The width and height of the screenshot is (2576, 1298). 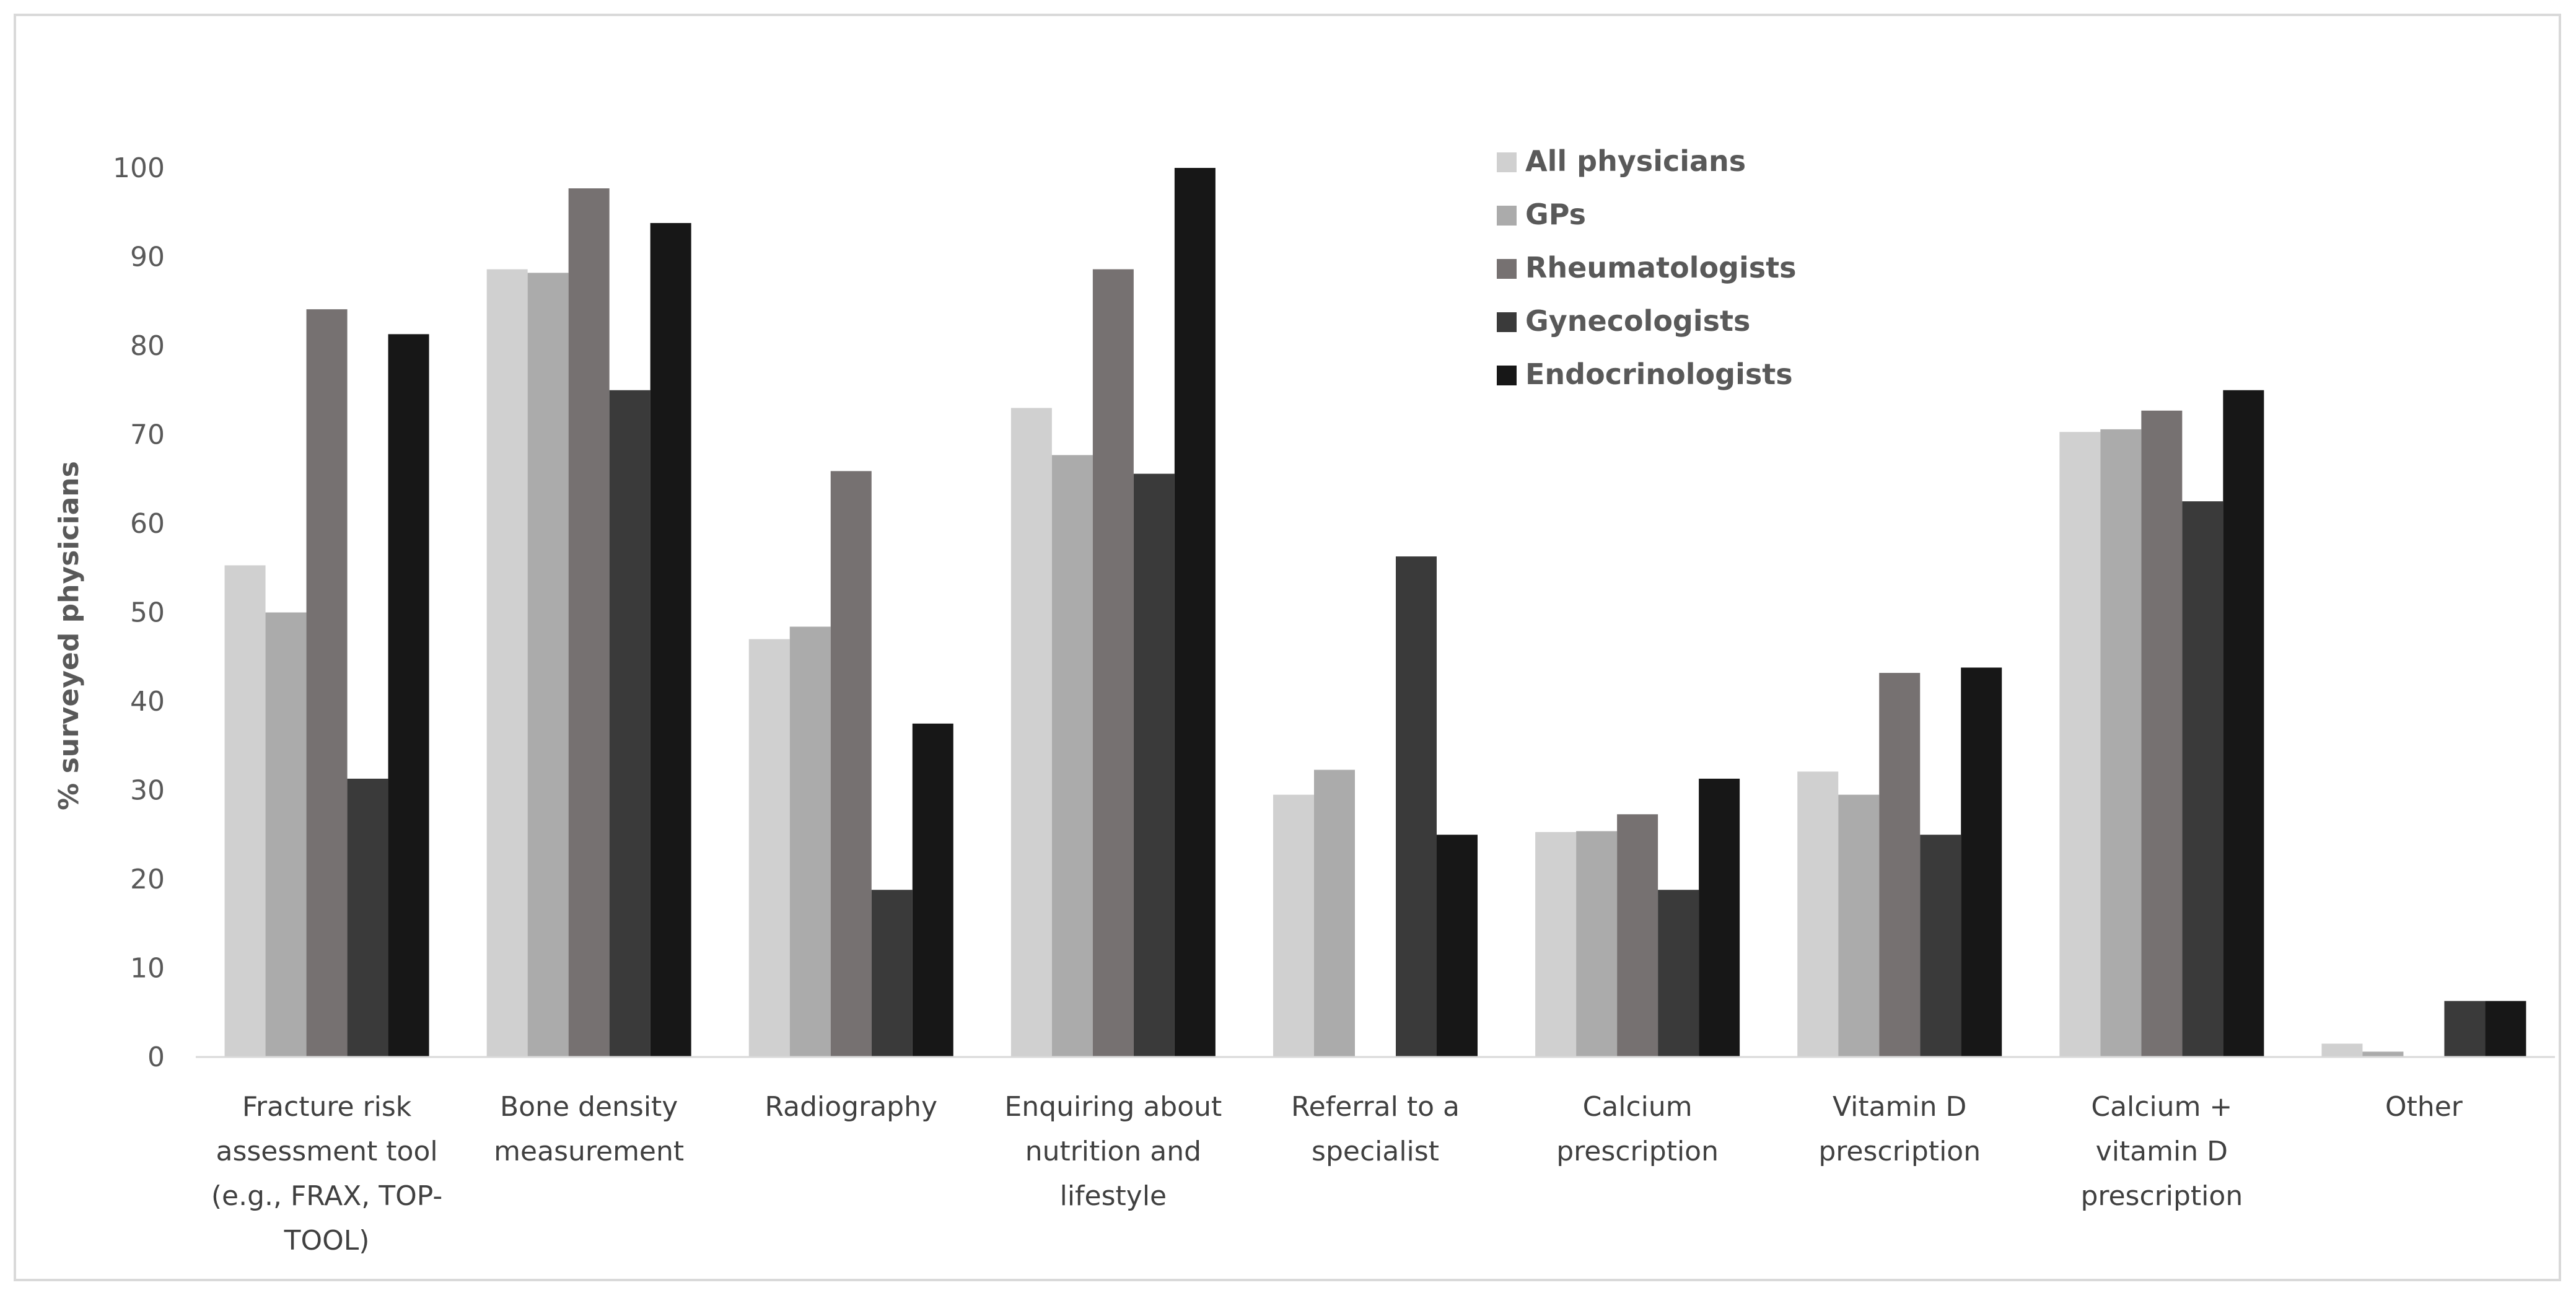 What do you see at coordinates (2161, 1107) in the screenshot?
I see `x-category-label-line: Calcium +` at bounding box center [2161, 1107].